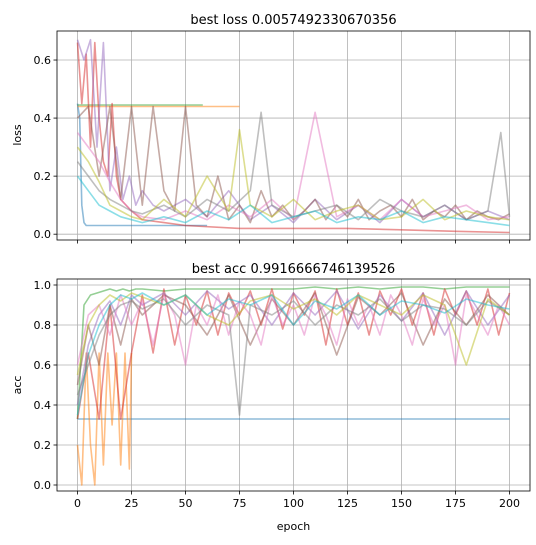 This screenshot has height=545, width=536. I want to click on loss-y-tick-label: 0.2, so click(43, 176).